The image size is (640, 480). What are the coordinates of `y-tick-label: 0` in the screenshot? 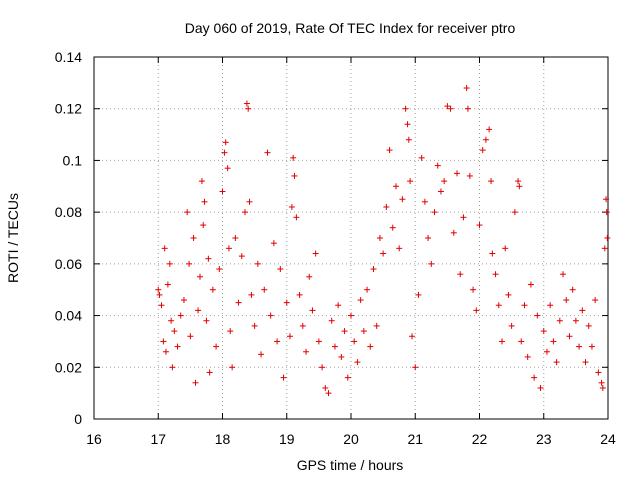 It's located at (78, 419).